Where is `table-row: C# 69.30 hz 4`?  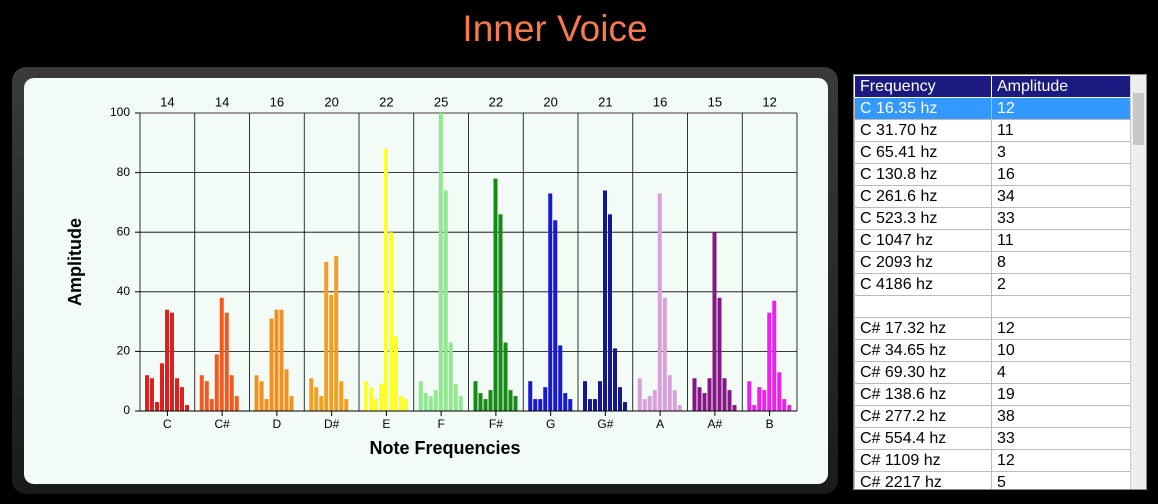
table-row: C# 69.30 hz 4 is located at coordinates (992, 372).